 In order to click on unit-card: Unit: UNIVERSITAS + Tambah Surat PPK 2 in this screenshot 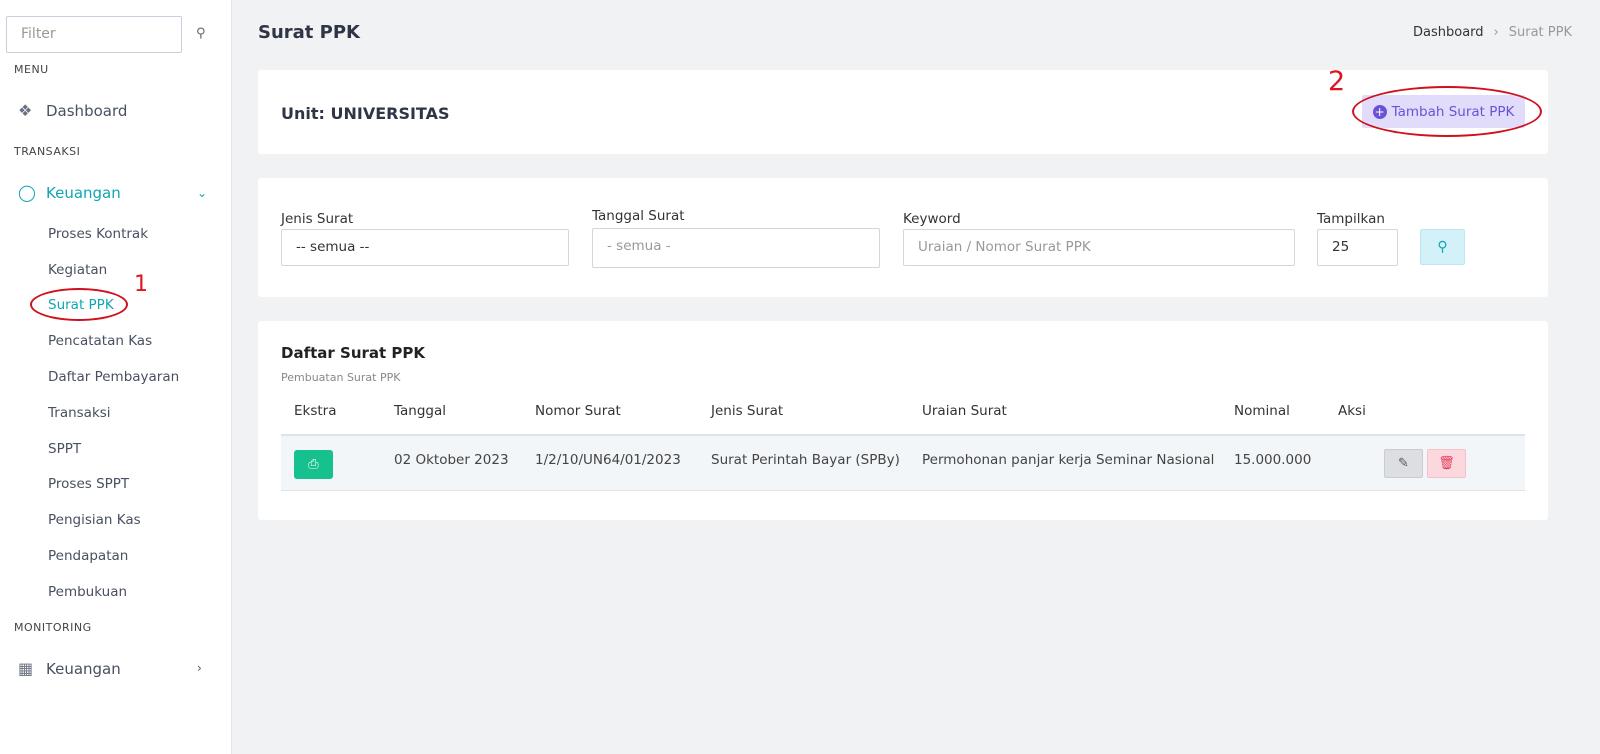, I will do `click(903, 110)`.